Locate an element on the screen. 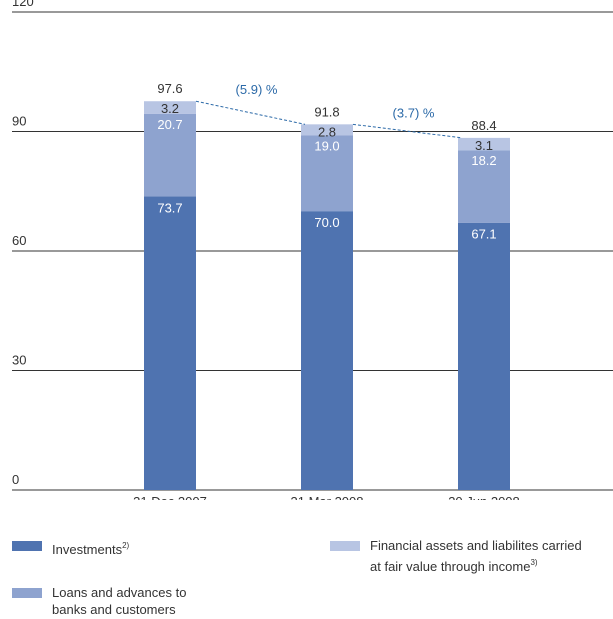 This screenshot has width=613, height=619. change-label-1: (3.7) % is located at coordinates (414, 112).